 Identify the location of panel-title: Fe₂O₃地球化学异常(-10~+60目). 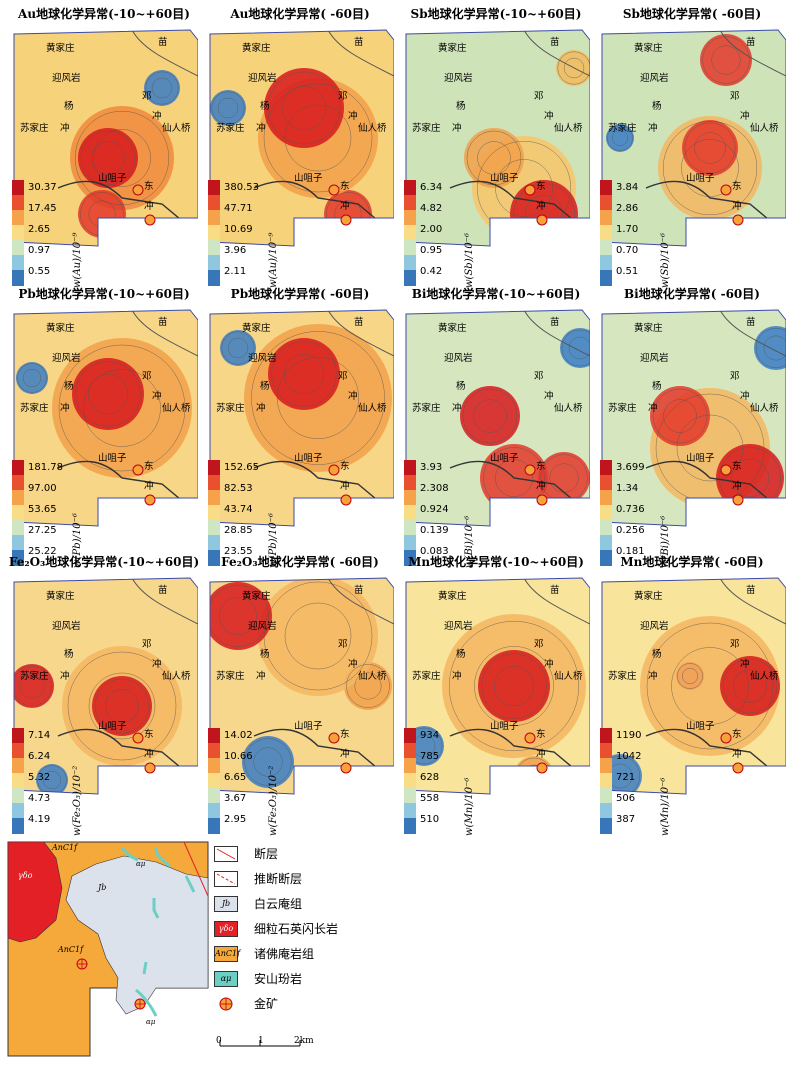
(104, 562).